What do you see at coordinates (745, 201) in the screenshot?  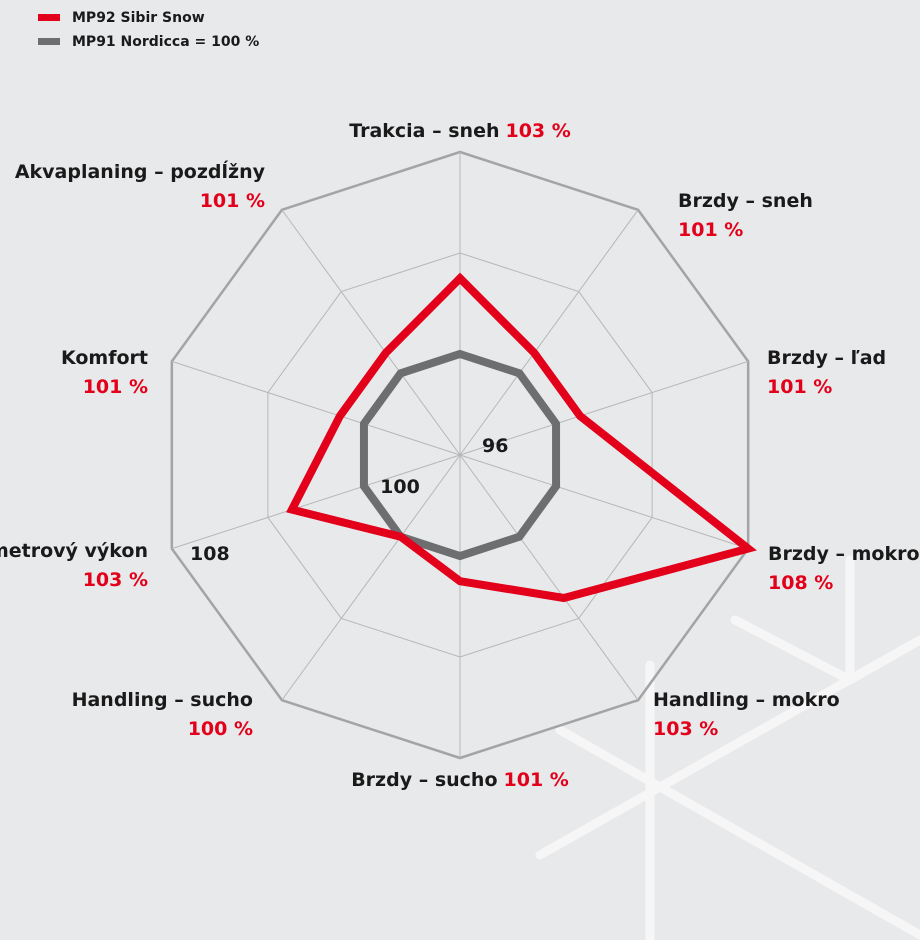 I see `category-name: Brzdy – sneh` at bounding box center [745, 201].